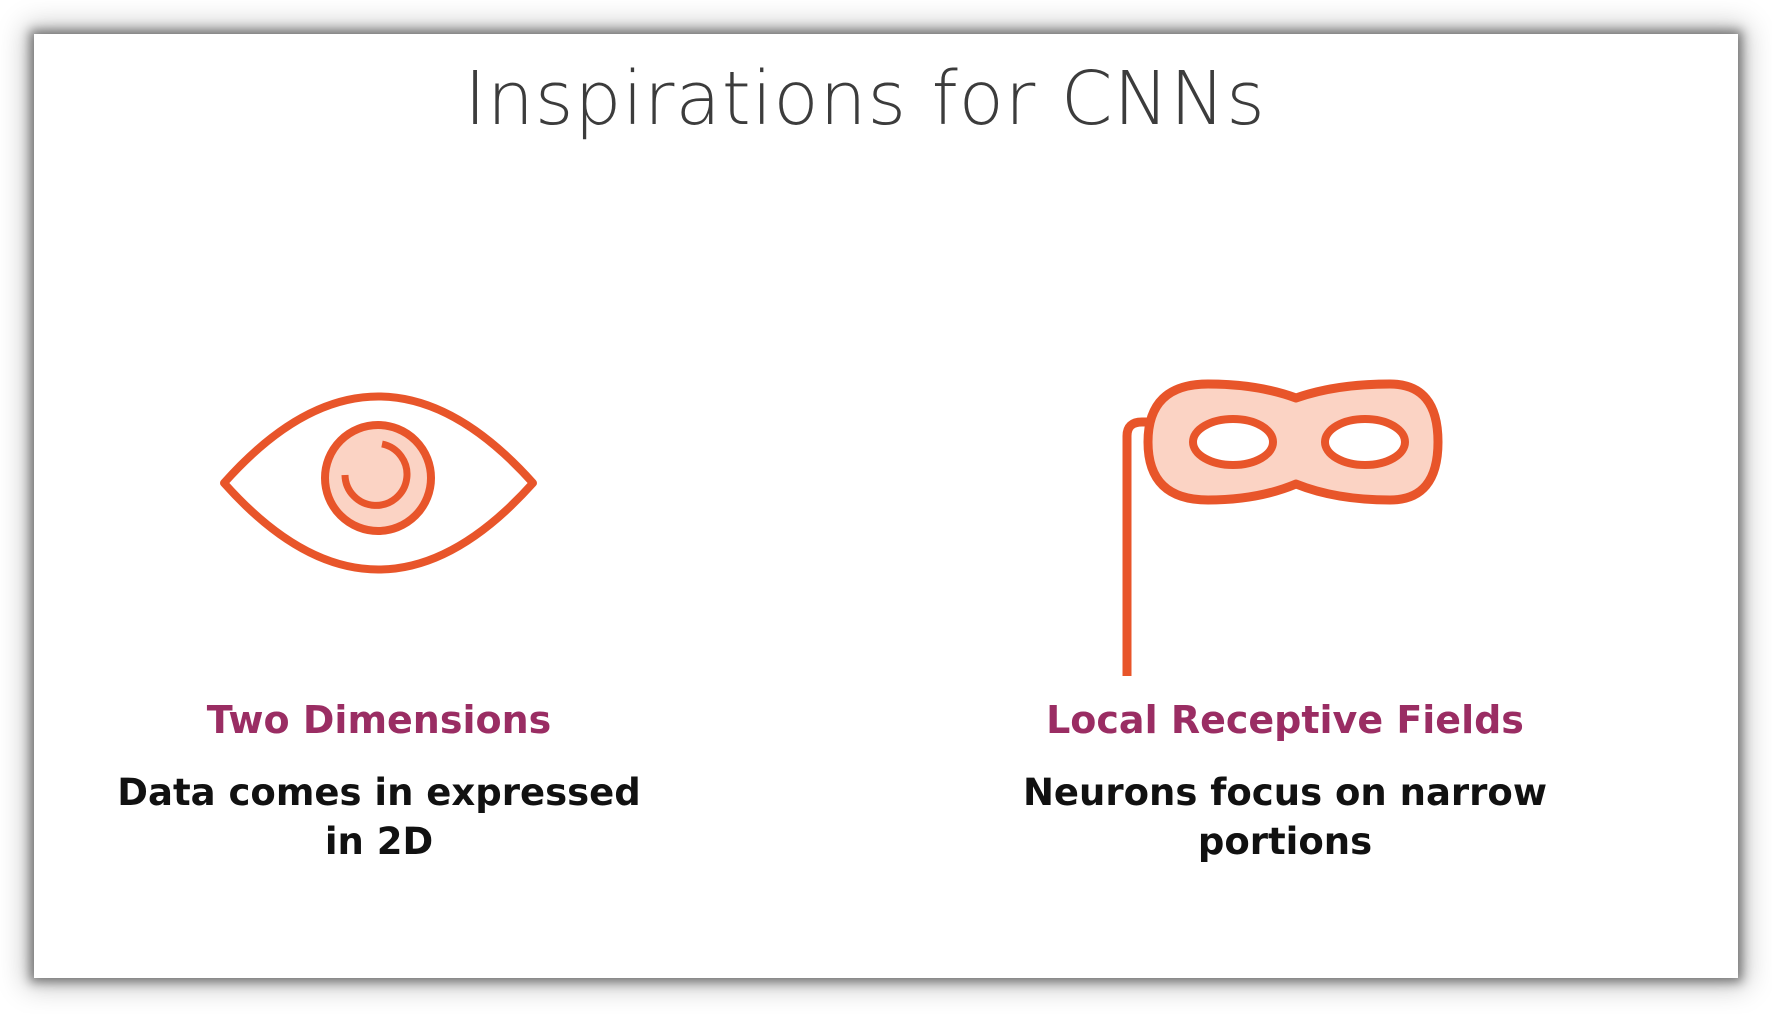 This screenshot has height=1014, width=1772. What do you see at coordinates (379, 841) in the screenshot?
I see `description-line: in 2D` at bounding box center [379, 841].